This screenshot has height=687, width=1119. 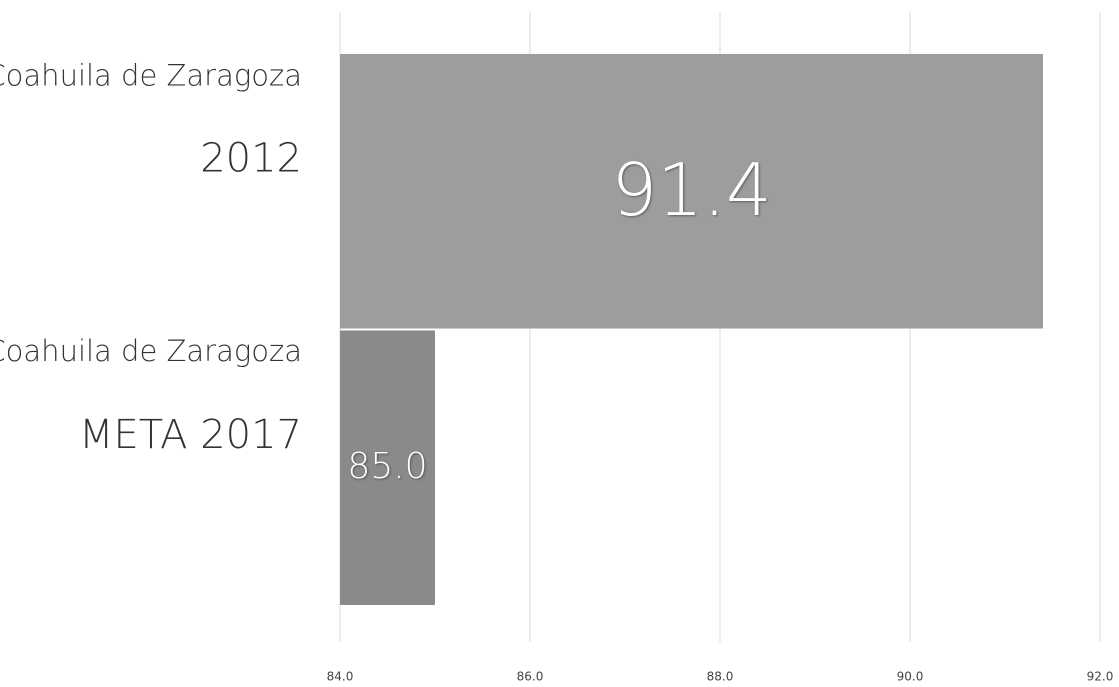 I want to click on x-tick-label: 84.0, so click(x=340, y=677).